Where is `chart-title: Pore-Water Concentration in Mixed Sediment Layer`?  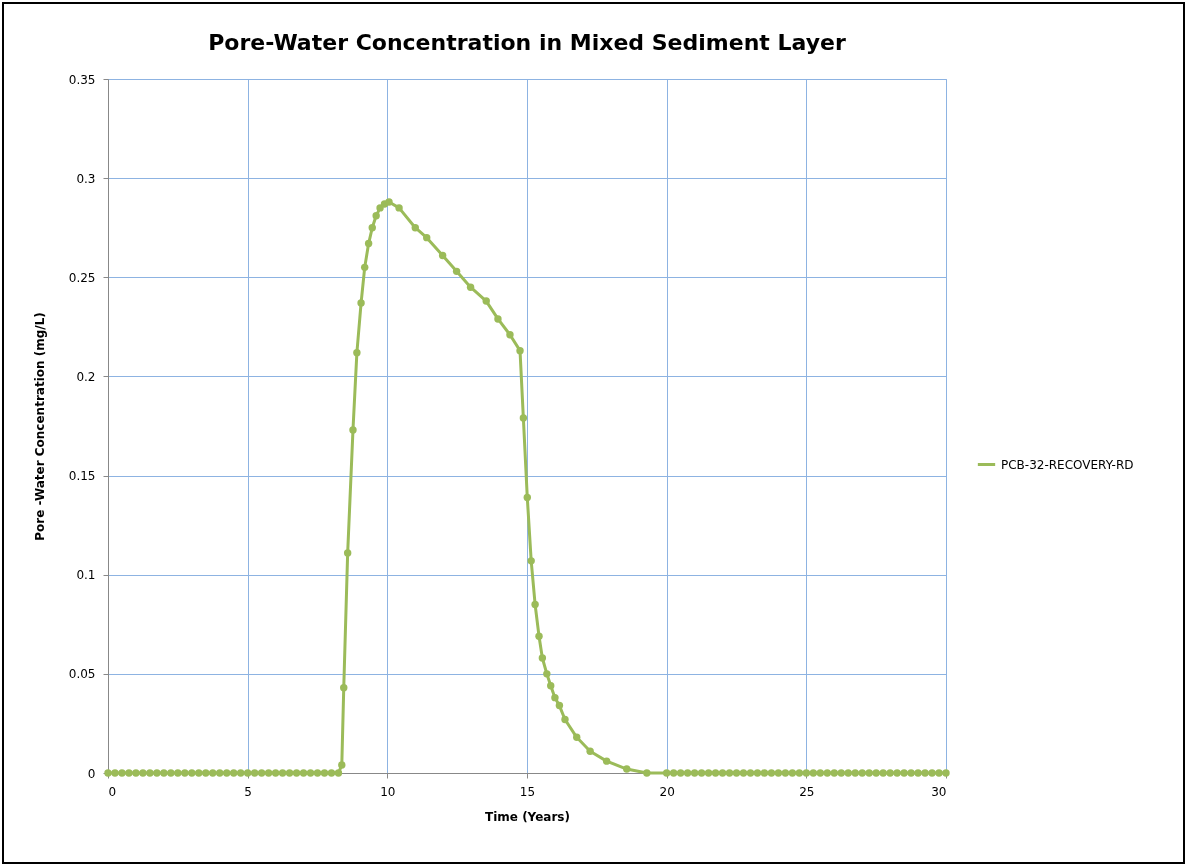 chart-title: Pore-Water Concentration in Mixed Sediment Layer is located at coordinates (527, 42).